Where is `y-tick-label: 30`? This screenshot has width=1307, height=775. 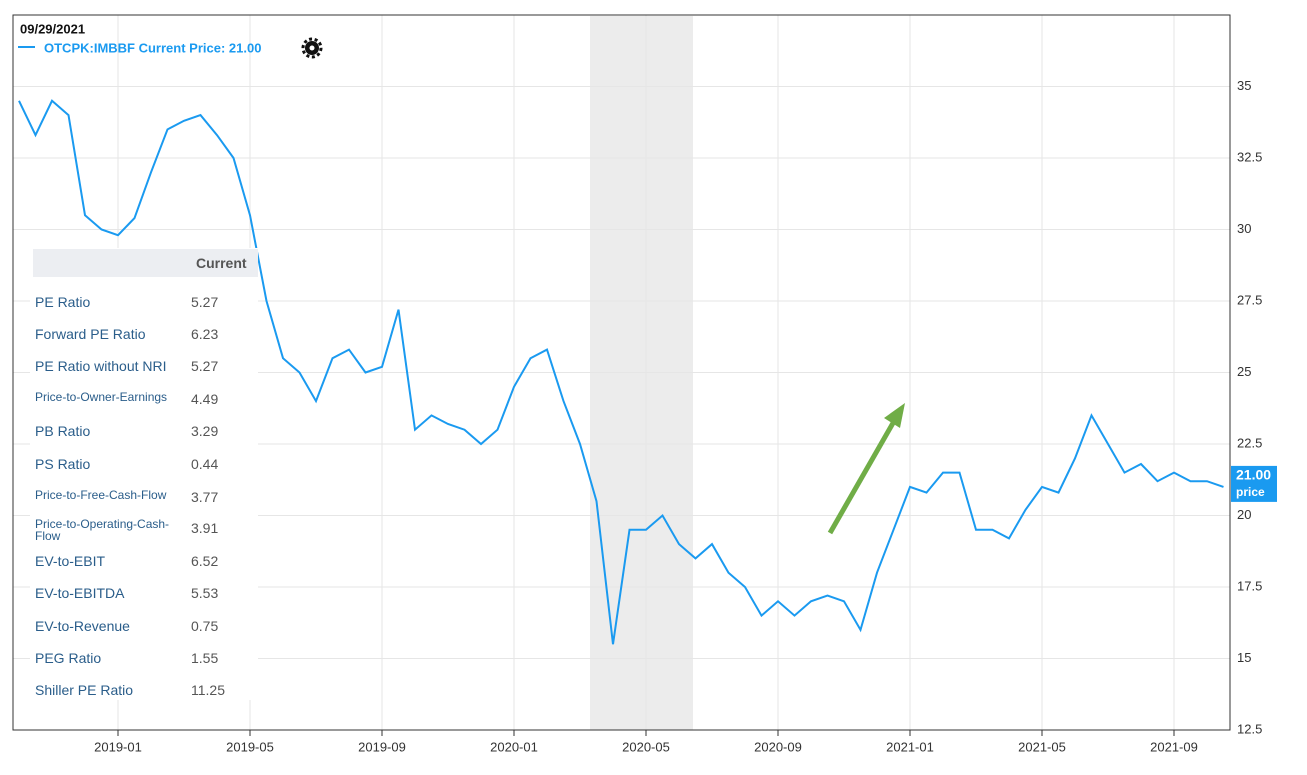 y-tick-label: 30 is located at coordinates (1244, 228).